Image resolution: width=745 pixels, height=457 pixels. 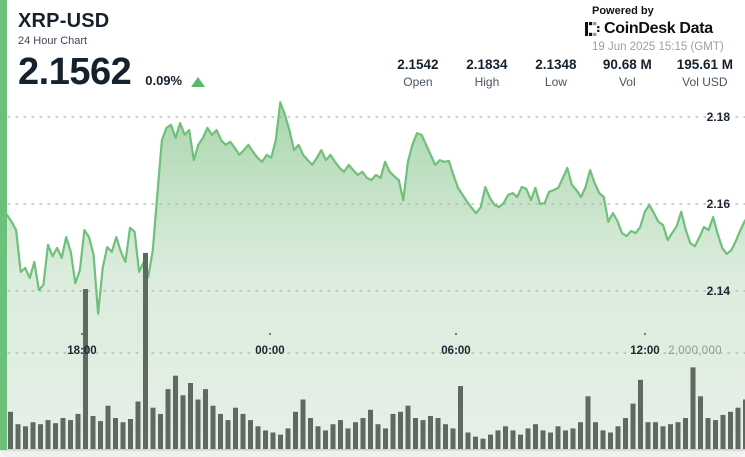 I want to click on x-axis-tick: 12:00, so click(x=645, y=351).